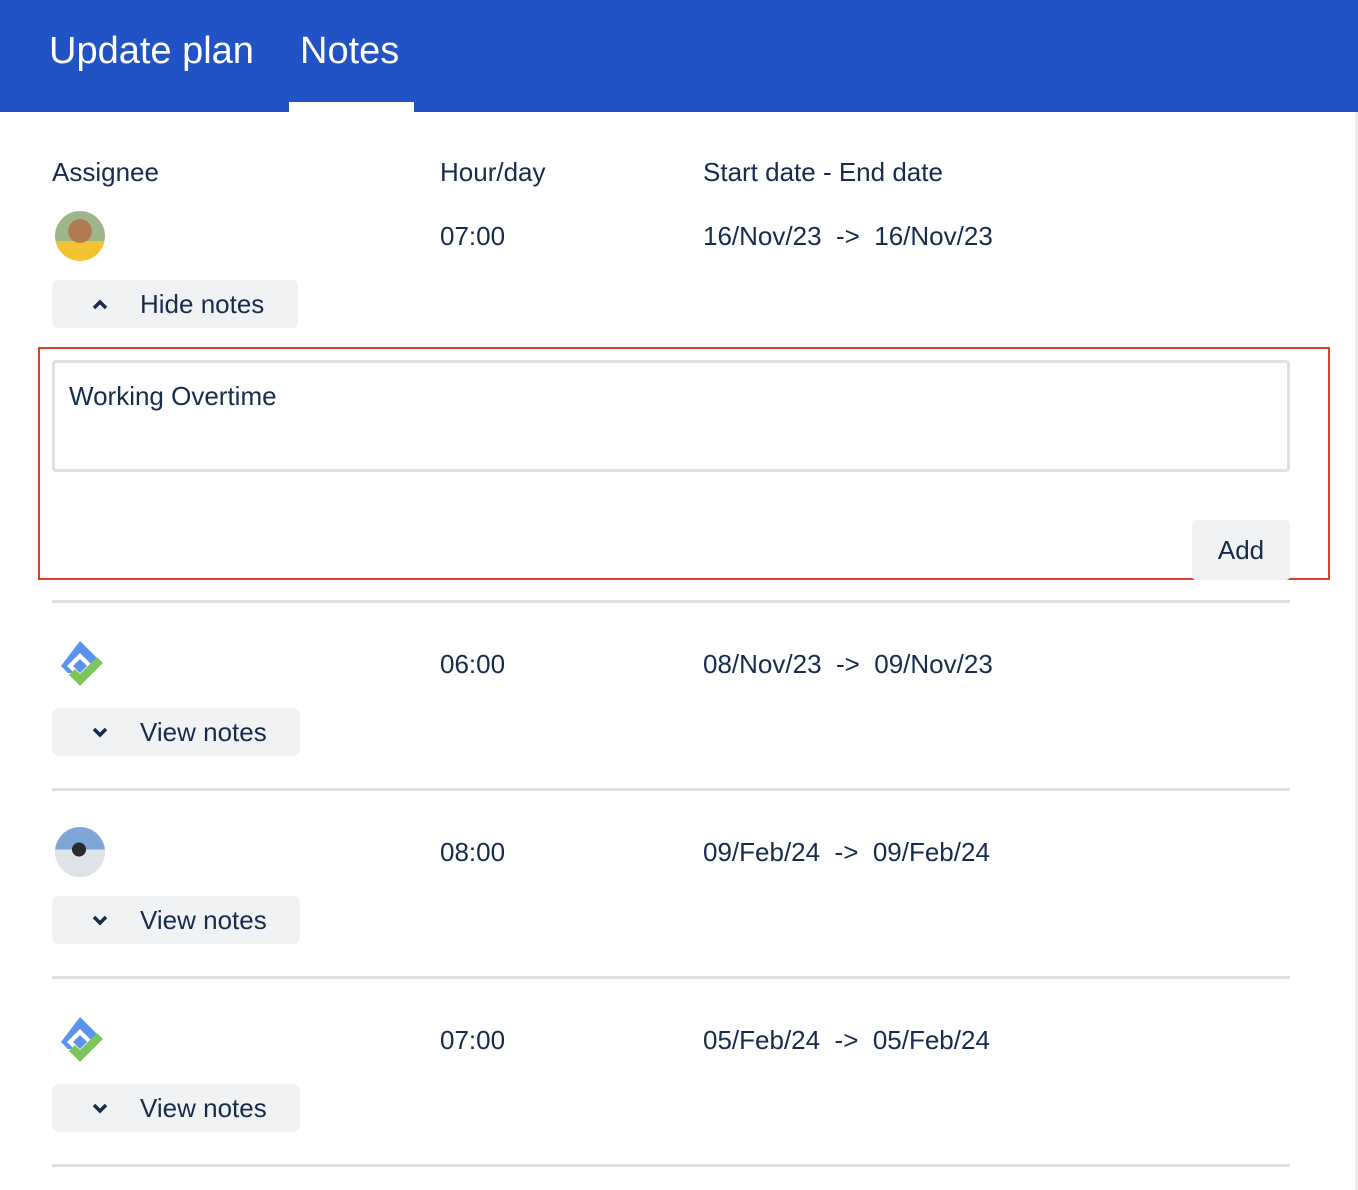  Describe the element at coordinates (846, 852) in the screenshot. I see `date-range: 09/Feb/24 -> 09/Feb/24` at that location.